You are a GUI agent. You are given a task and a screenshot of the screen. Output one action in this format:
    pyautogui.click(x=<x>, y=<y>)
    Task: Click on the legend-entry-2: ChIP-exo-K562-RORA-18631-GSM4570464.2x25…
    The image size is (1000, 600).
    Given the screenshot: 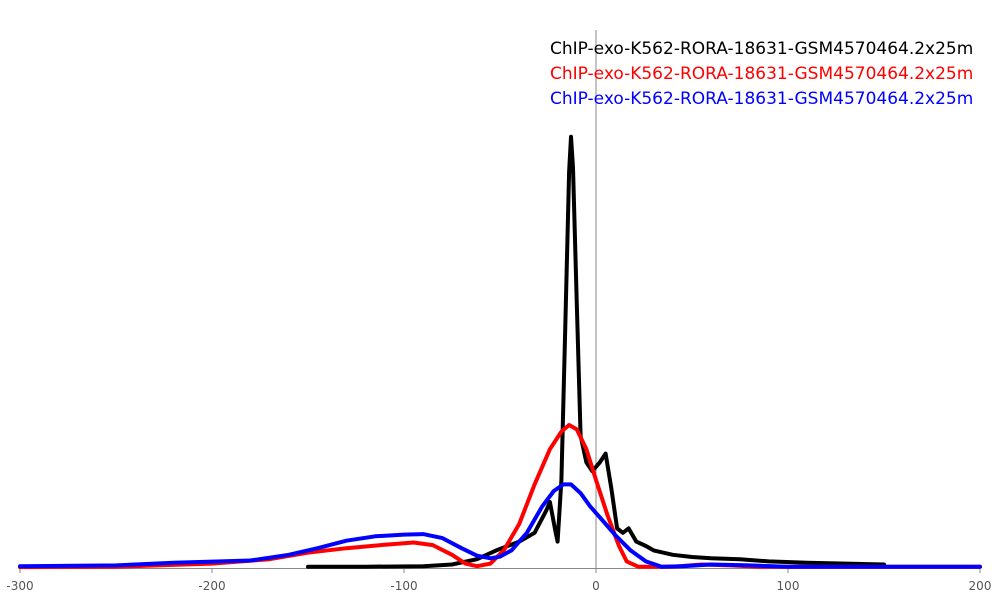 What is the action you would take?
    pyautogui.click(x=761, y=74)
    